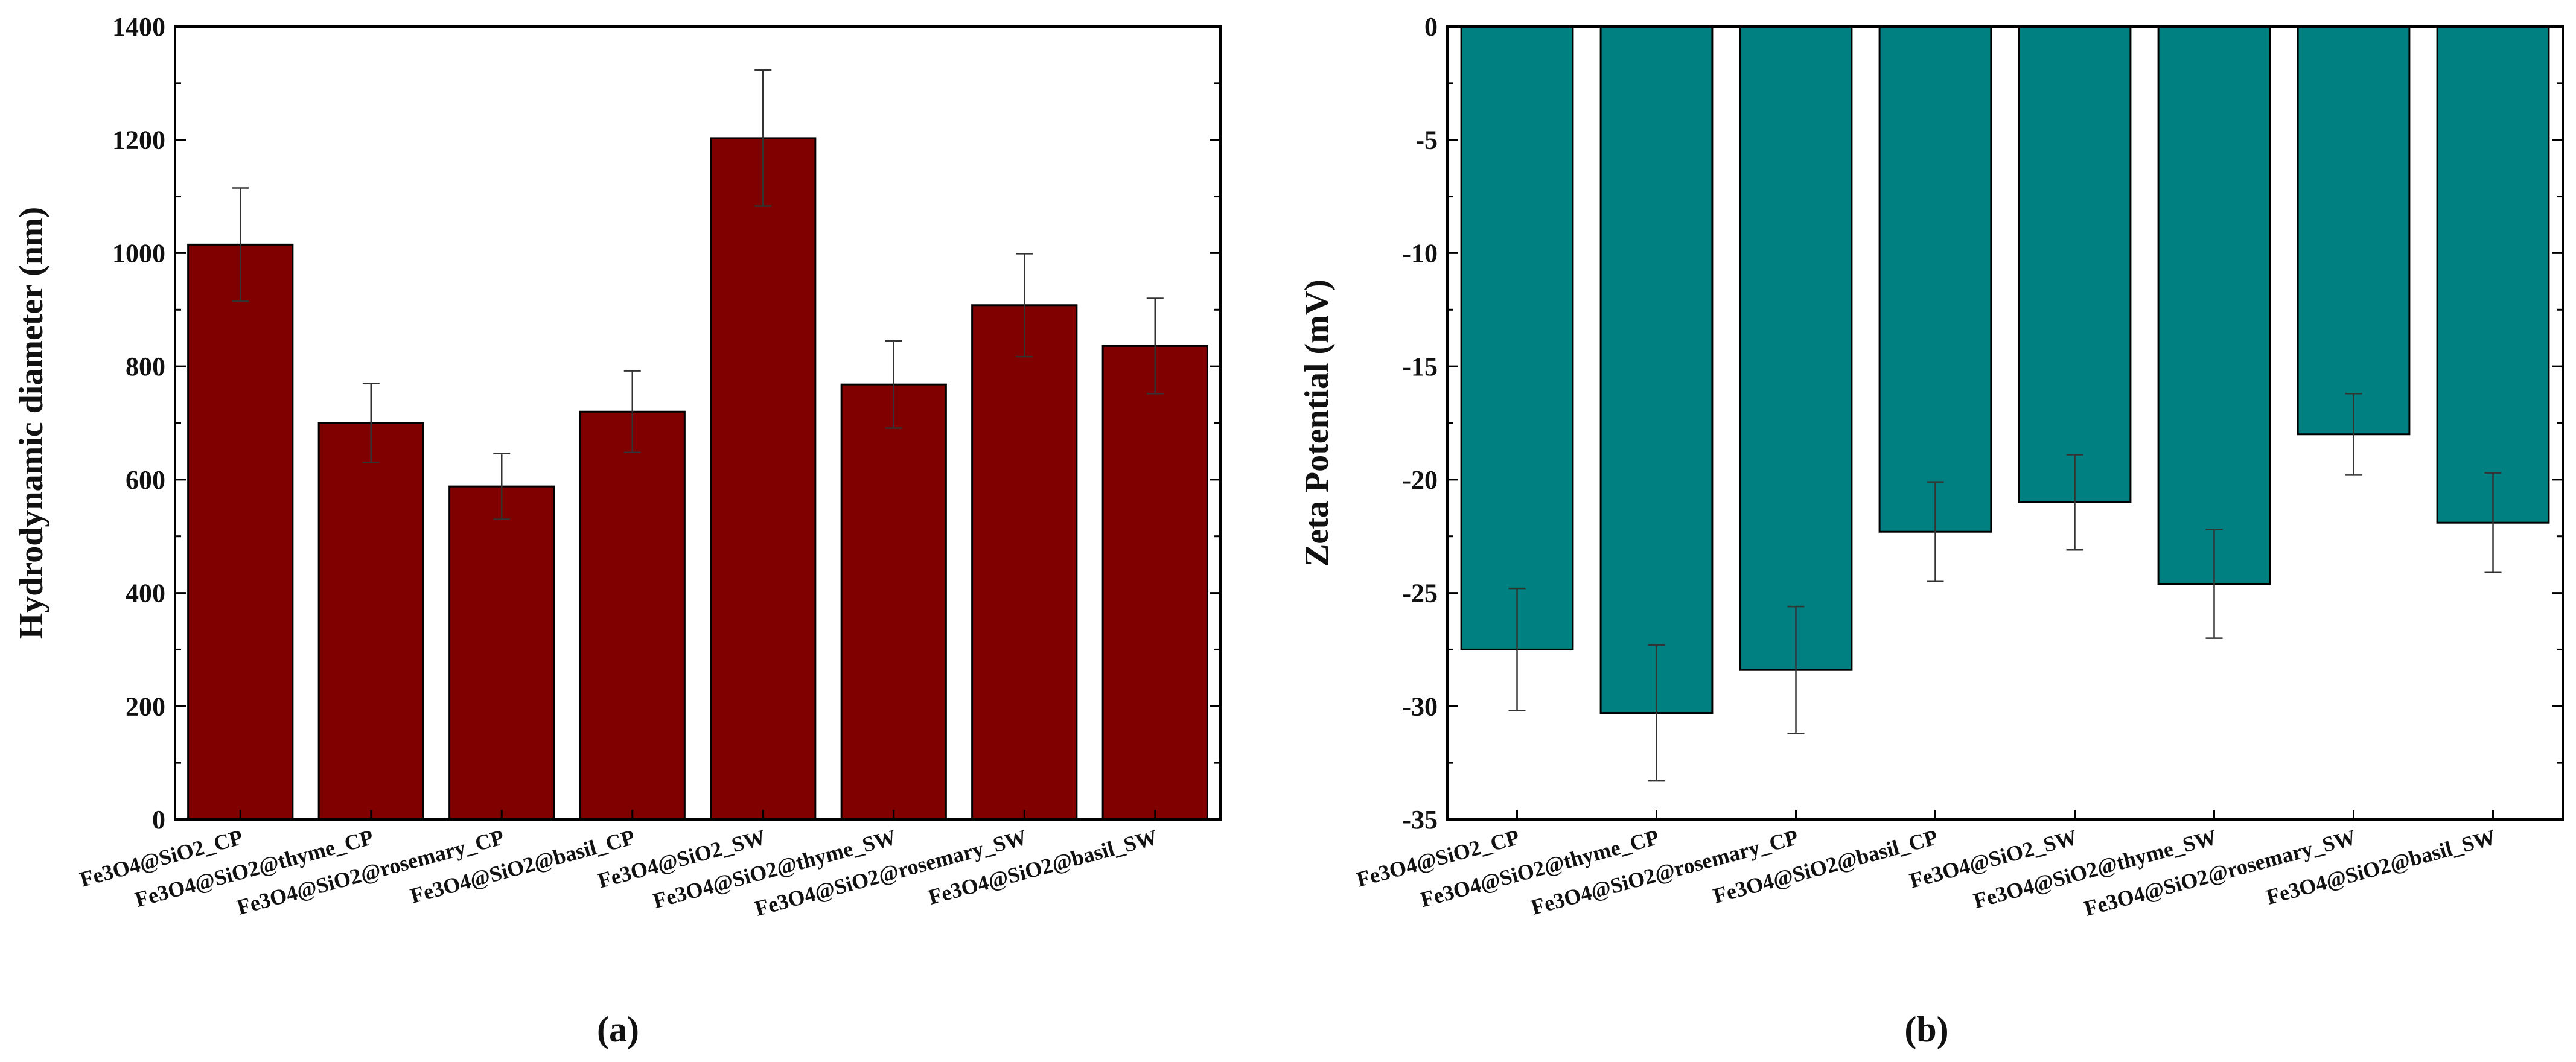 The image size is (2576, 1062). What do you see at coordinates (138, 140) in the screenshot?
I see `y-tick-label: 1200` at bounding box center [138, 140].